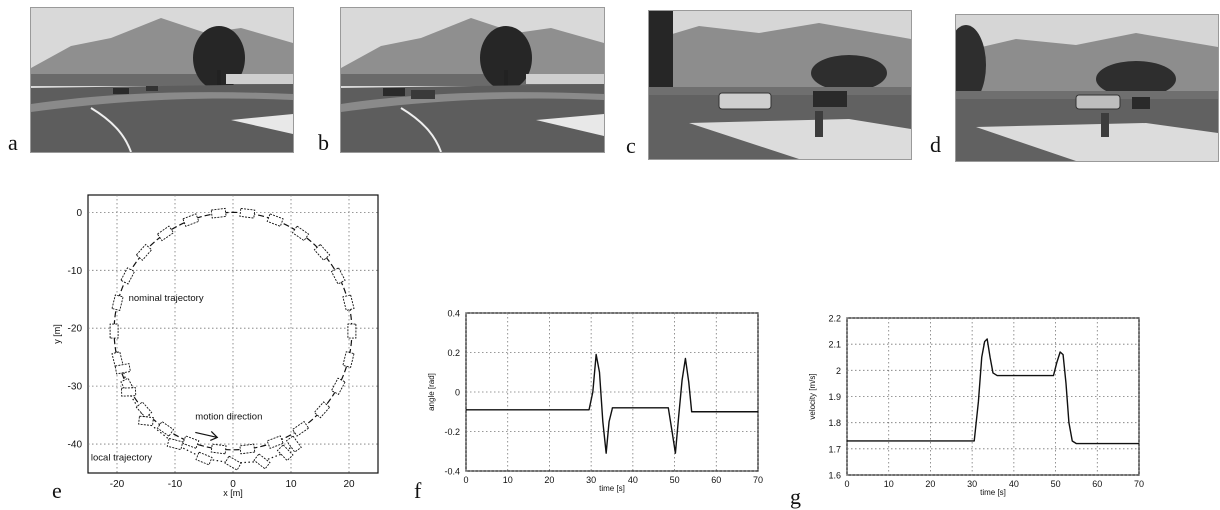 This screenshot has height=510, width=1220. I want to click on panel-label-c: c, so click(631, 145).